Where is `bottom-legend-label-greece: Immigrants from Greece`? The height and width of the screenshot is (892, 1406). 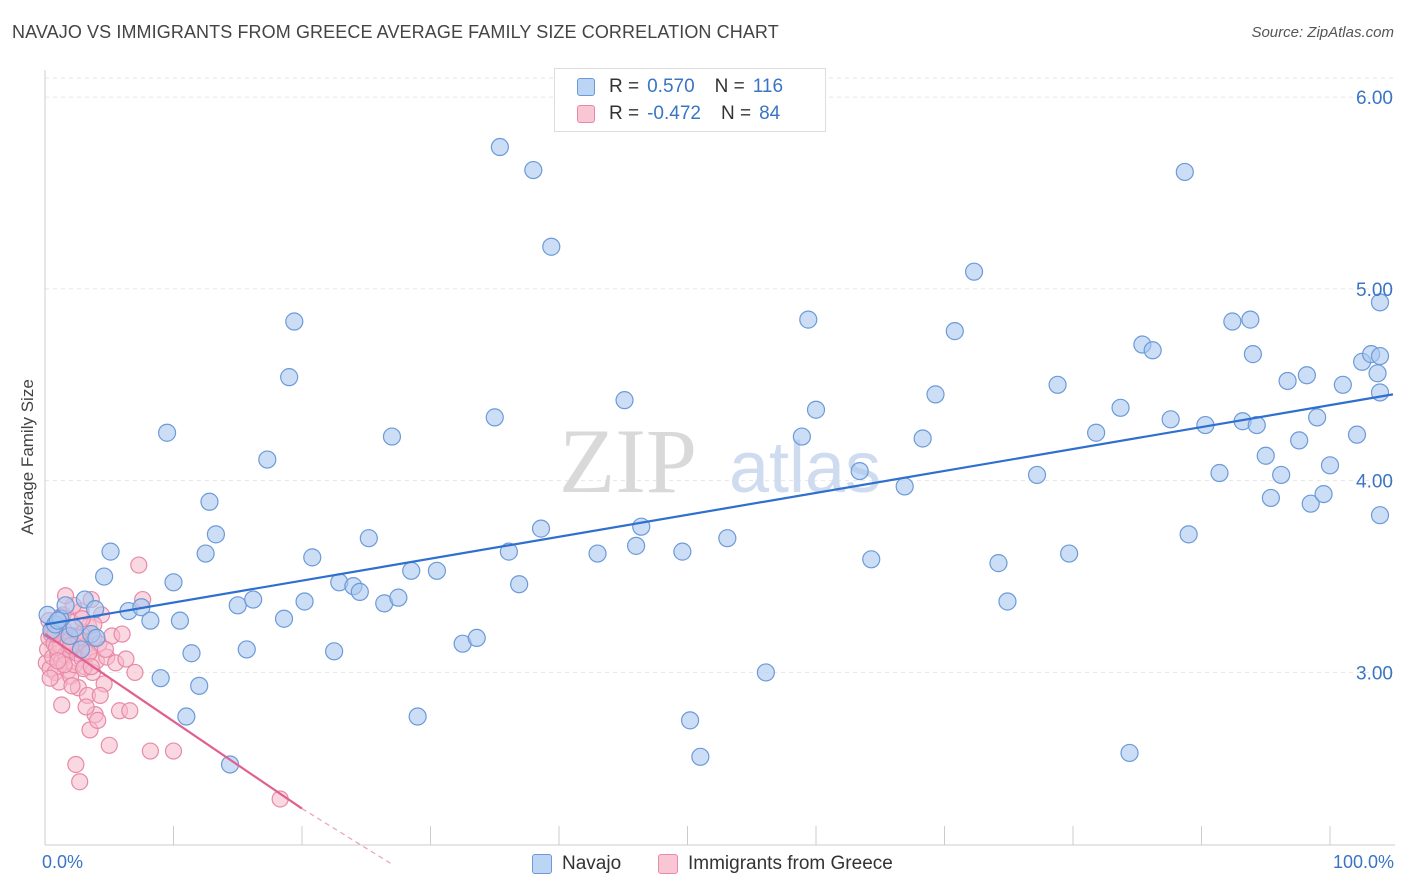 bottom-legend-label-greece: Immigrants from Greece is located at coordinates (790, 863).